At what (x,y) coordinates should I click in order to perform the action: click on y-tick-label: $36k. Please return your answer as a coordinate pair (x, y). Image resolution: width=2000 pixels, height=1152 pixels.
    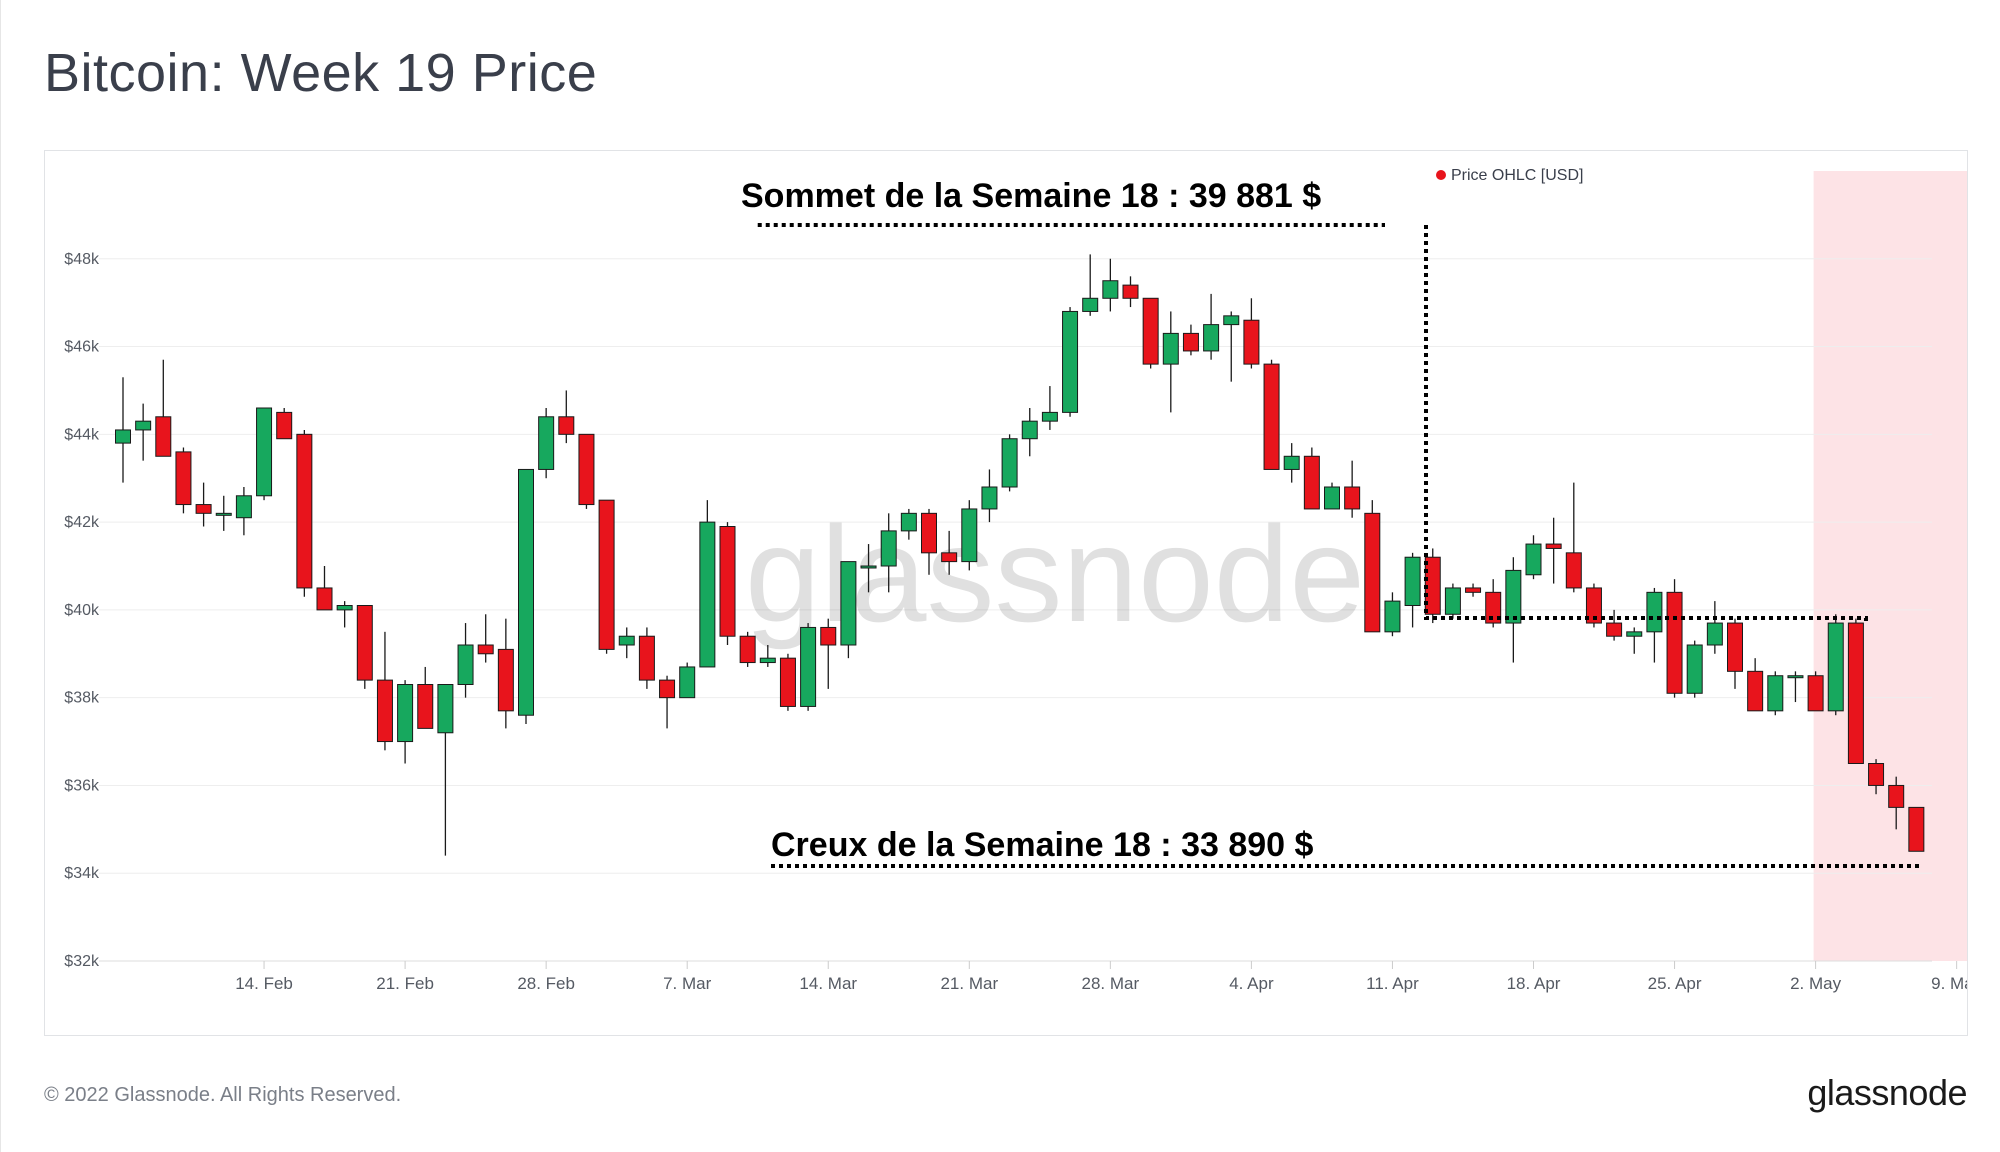
    Looking at the image, I should click on (82, 785).